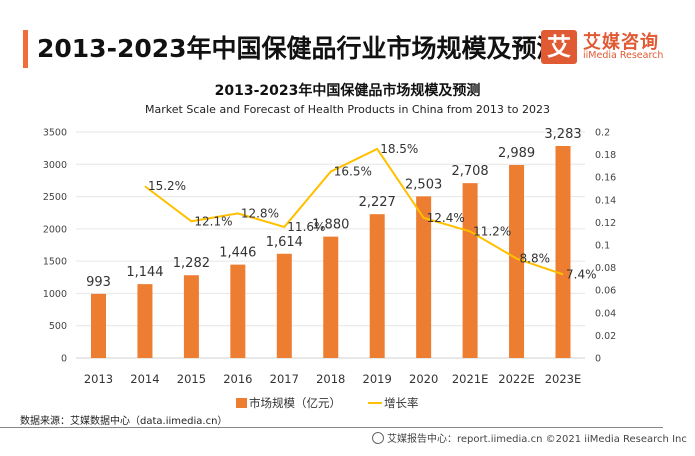 This screenshot has width=695, height=456. What do you see at coordinates (55, 246) in the screenshot?
I see `y-axis-left: 0 500 1000 1500 2000 2500 3000 3500` at bounding box center [55, 246].